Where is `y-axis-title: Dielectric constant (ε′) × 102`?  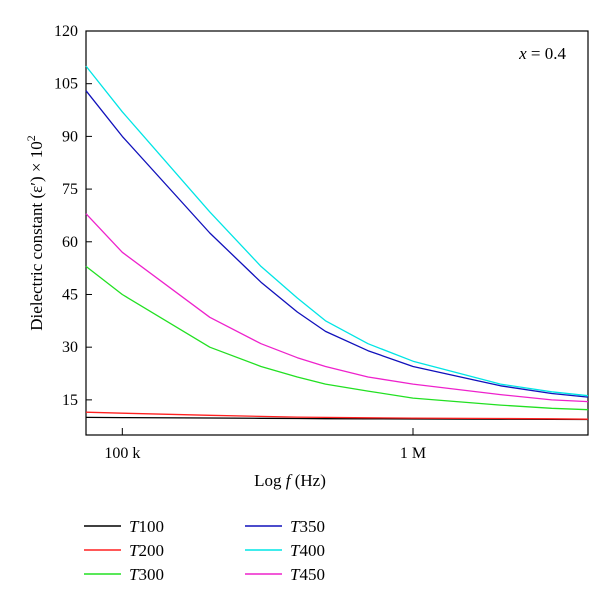 y-axis-title: Dielectric constant (ε′) × 102 is located at coordinates (35, 232).